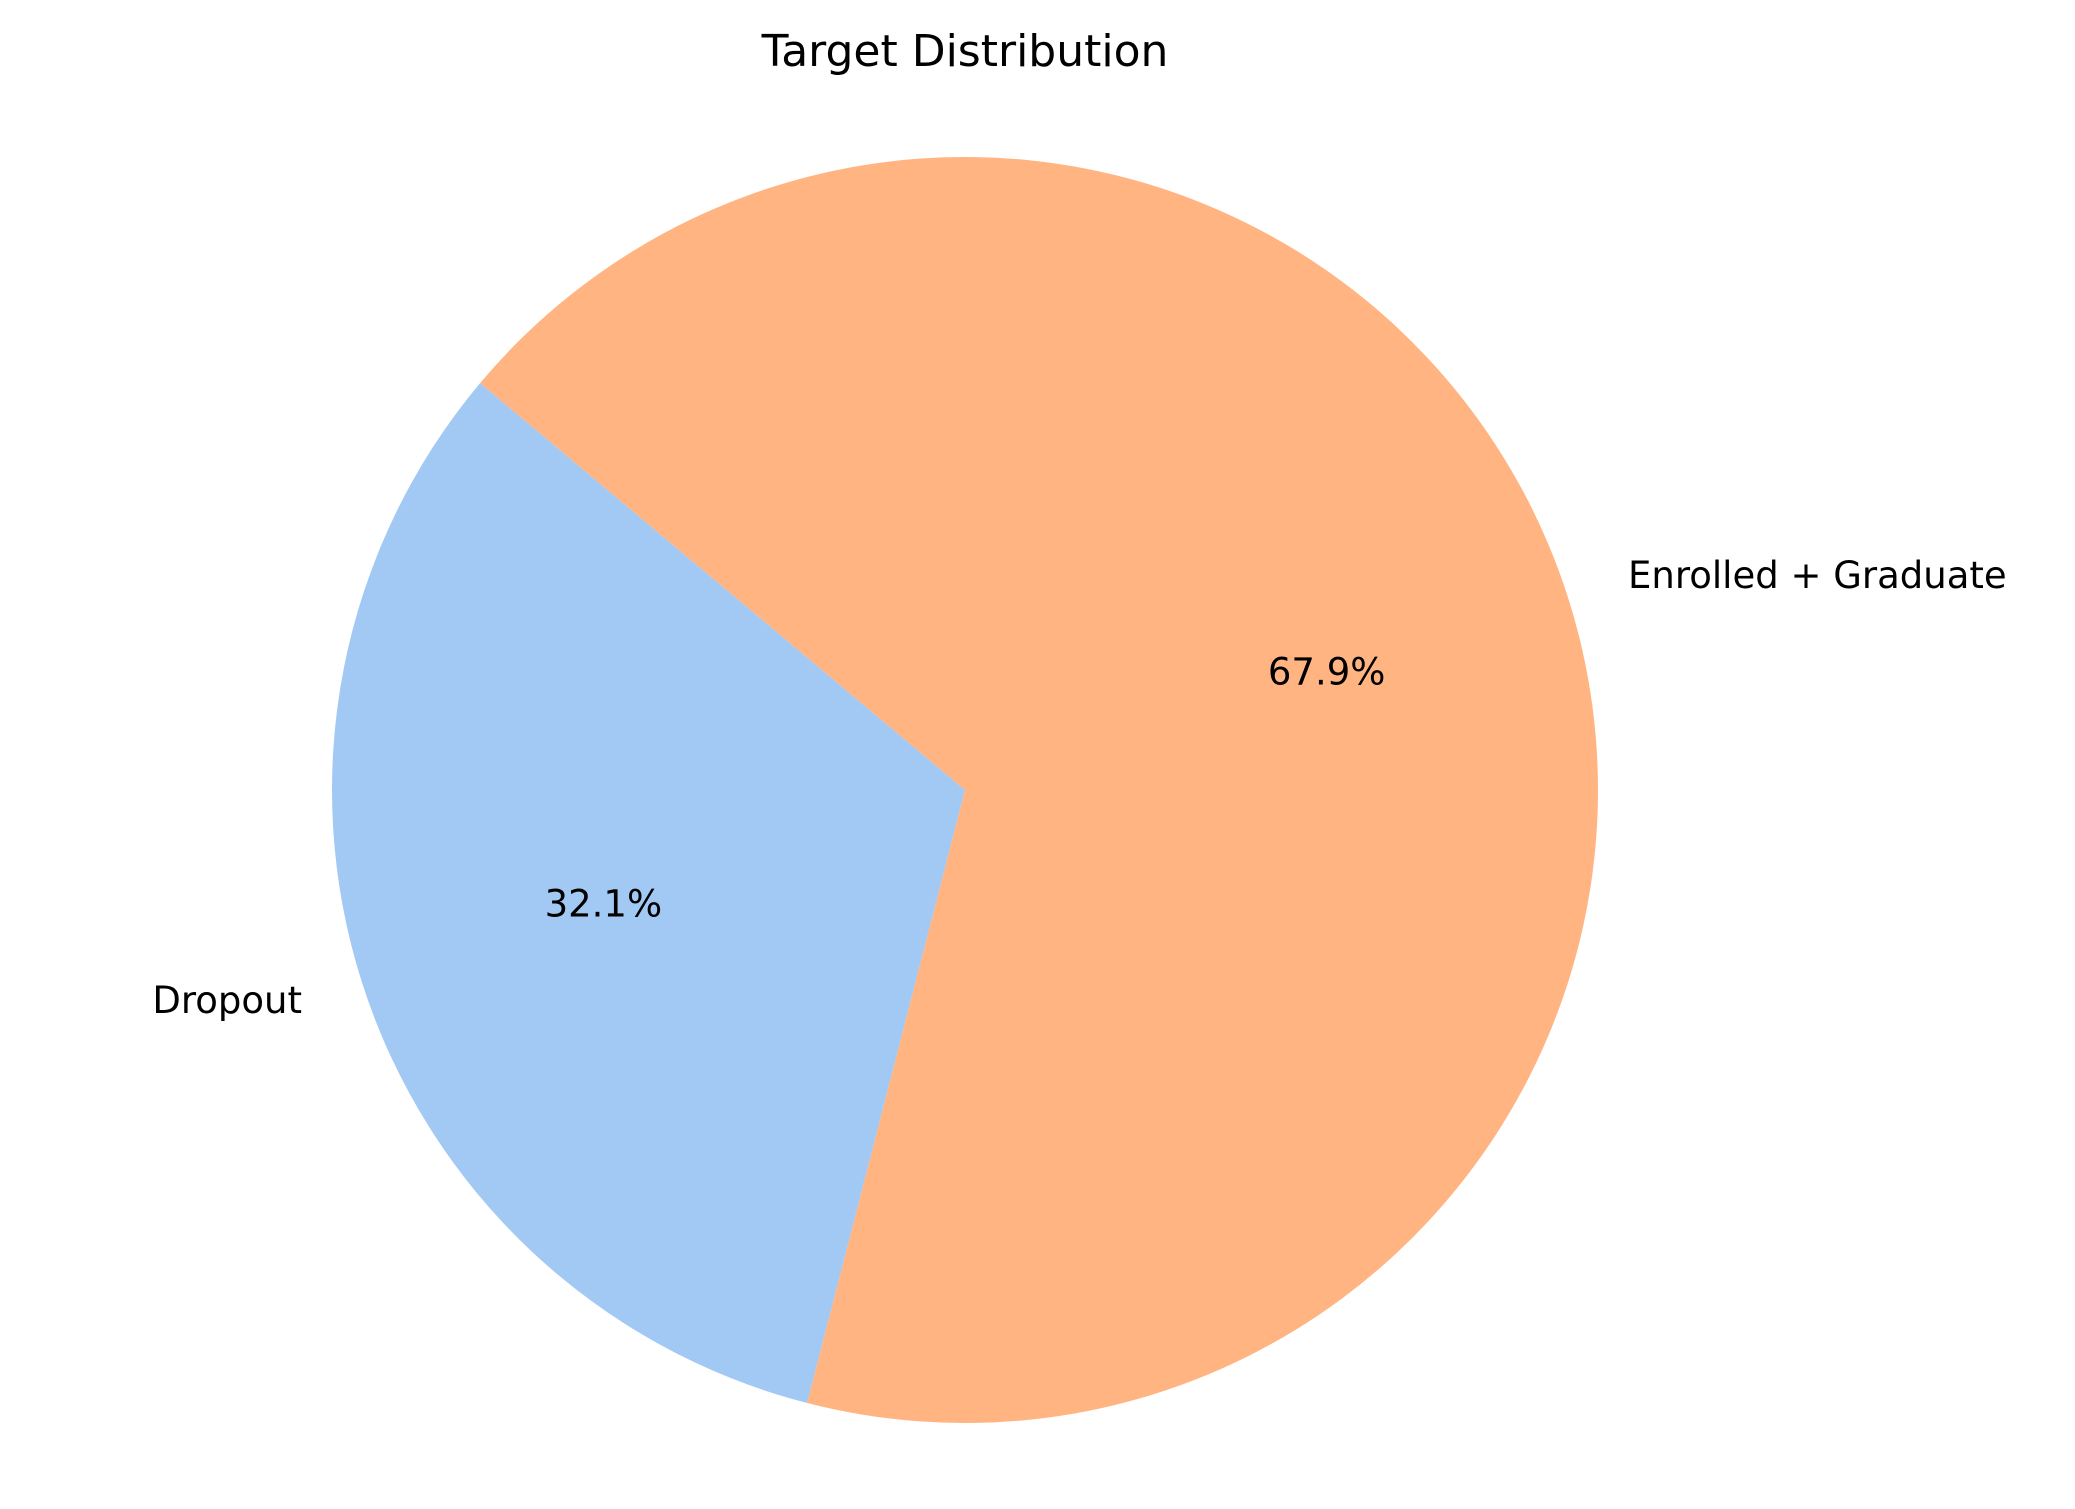  I want to click on chart-title: Target Distribution, so click(965, 51).